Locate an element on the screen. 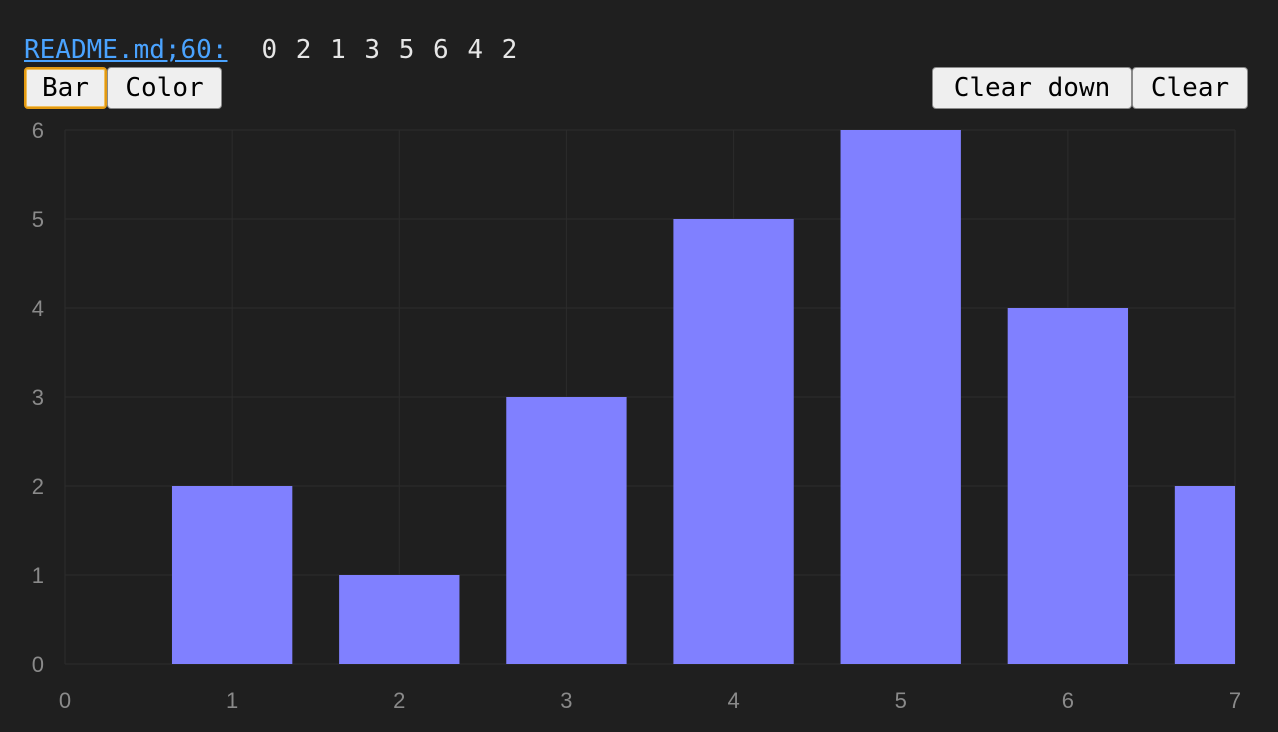  x-tick-label: 4 is located at coordinates (733, 700).